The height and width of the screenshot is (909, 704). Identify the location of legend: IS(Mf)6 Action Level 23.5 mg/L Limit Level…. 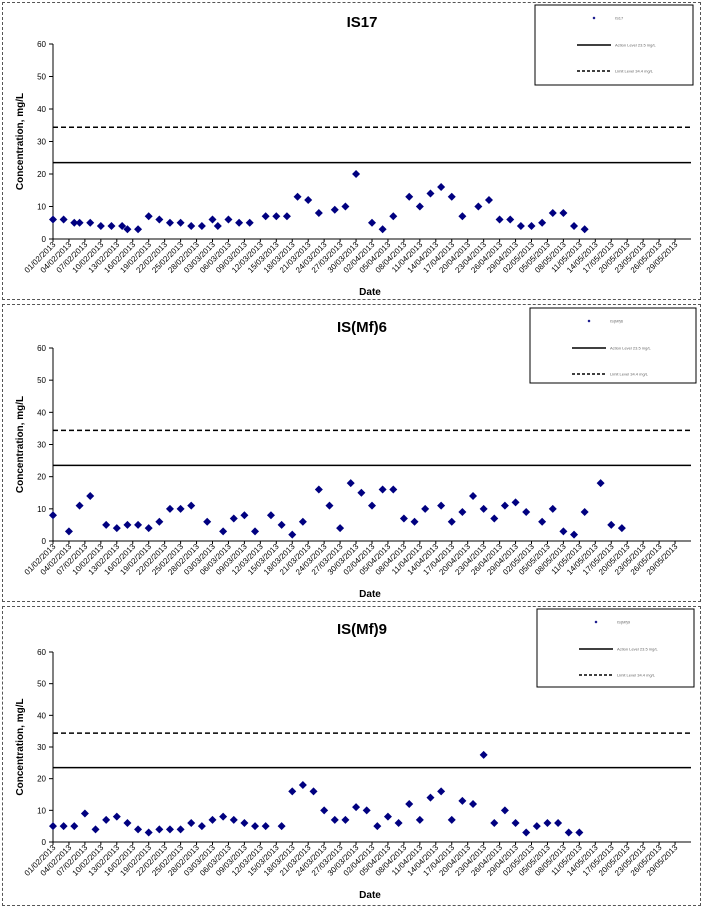
(613, 345).